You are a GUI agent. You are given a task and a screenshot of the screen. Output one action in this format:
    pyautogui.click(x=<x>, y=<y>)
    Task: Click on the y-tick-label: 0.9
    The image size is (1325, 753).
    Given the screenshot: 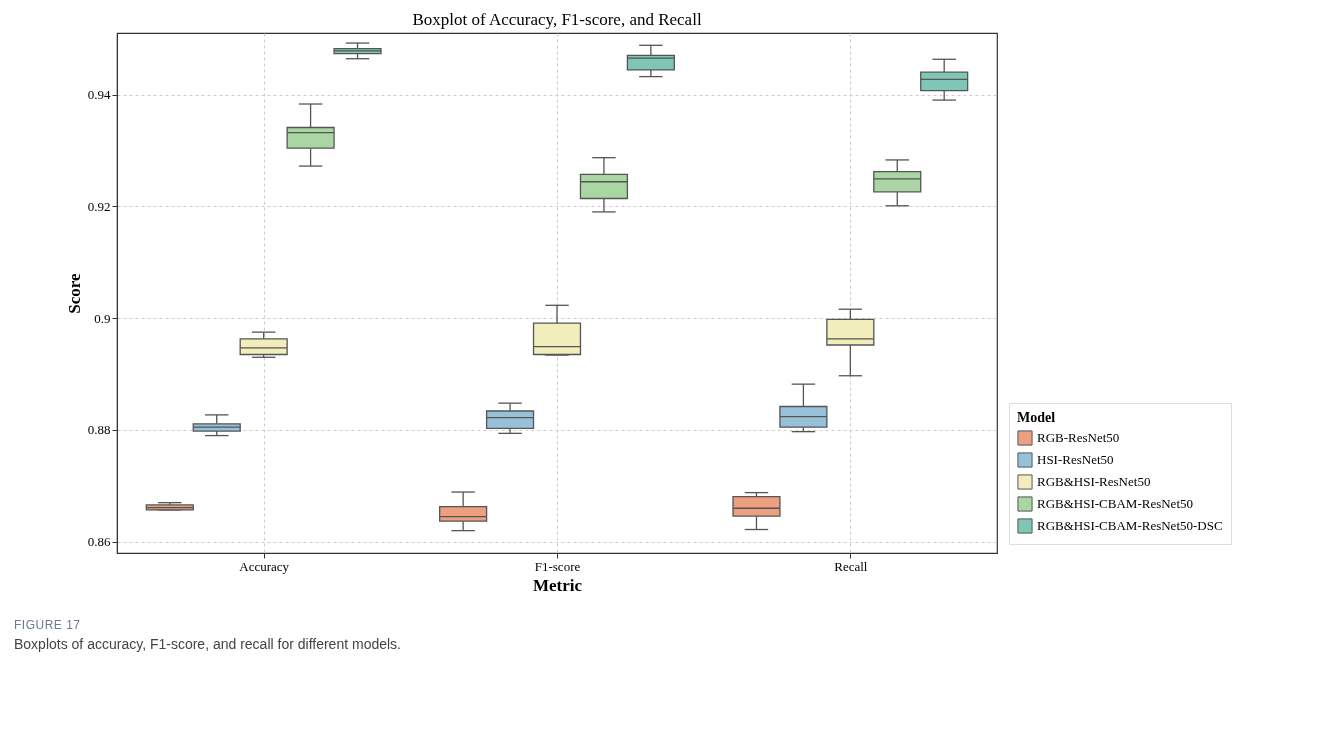 What is the action you would take?
    pyautogui.click(x=102, y=318)
    